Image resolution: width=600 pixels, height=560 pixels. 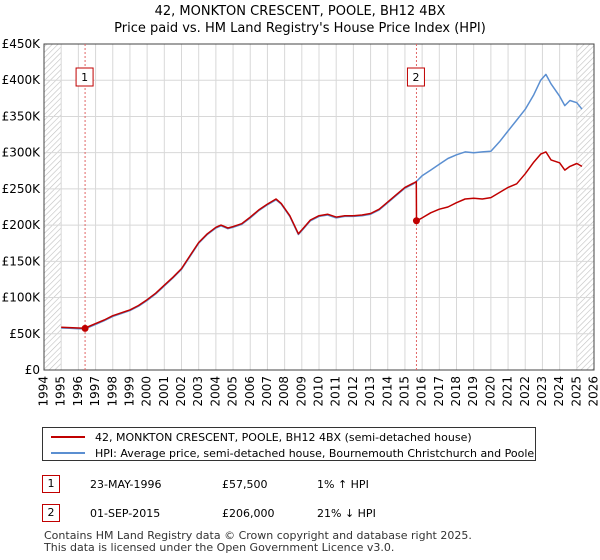 What do you see at coordinates (68, 453) in the screenshot?
I see `legend-line-hpi` at bounding box center [68, 453].